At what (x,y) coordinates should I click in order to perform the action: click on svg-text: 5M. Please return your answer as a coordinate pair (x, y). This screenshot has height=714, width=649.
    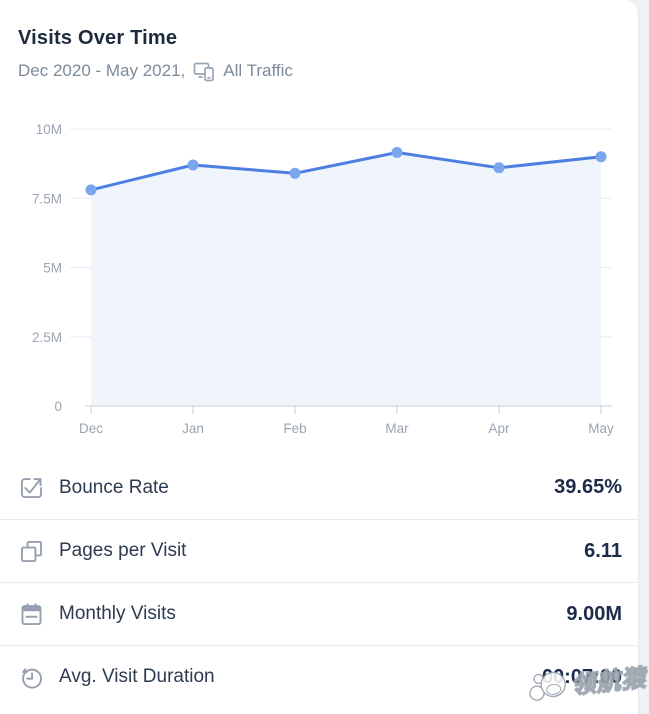
    Looking at the image, I should click on (52, 268).